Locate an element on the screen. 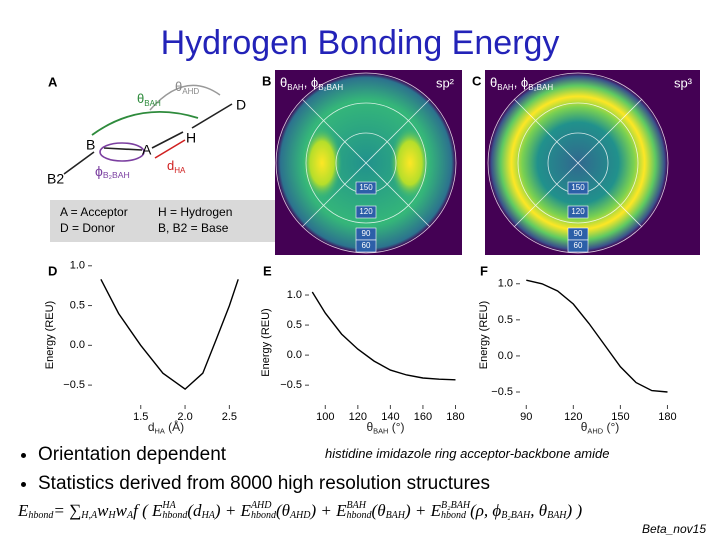 This screenshot has width=720, height=540. slide-title: Hydrogen Bonding Energy is located at coordinates (360, 43).